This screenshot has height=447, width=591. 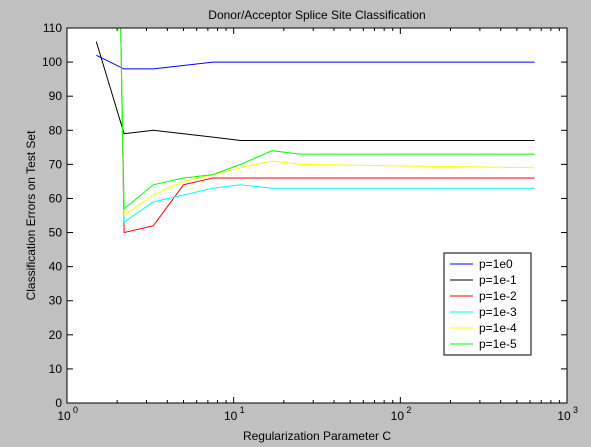 What do you see at coordinates (498, 328) in the screenshot?
I see `legend-label: p=1e-4` at bounding box center [498, 328].